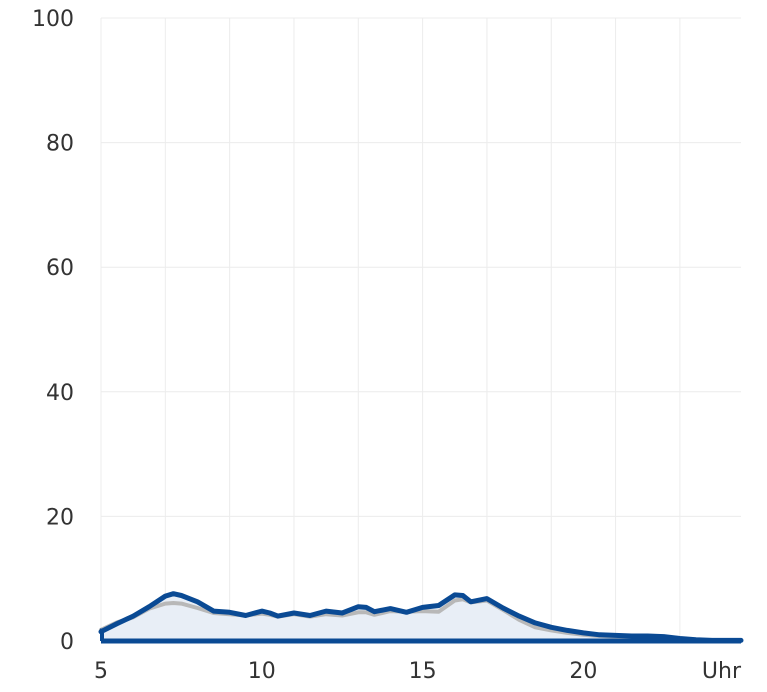  I want to click on x-tick-label-3: 20, so click(583, 671).